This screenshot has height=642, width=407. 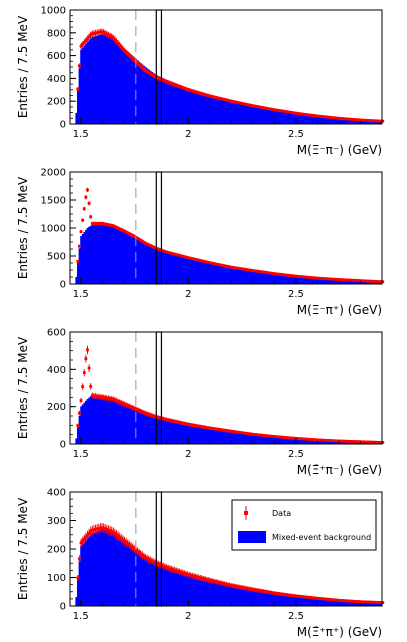 What do you see at coordinates (23, 548) in the screenshot?
I see `y-axis-title: Entries / 7.5 MeV` at bounding box center [23, 548].